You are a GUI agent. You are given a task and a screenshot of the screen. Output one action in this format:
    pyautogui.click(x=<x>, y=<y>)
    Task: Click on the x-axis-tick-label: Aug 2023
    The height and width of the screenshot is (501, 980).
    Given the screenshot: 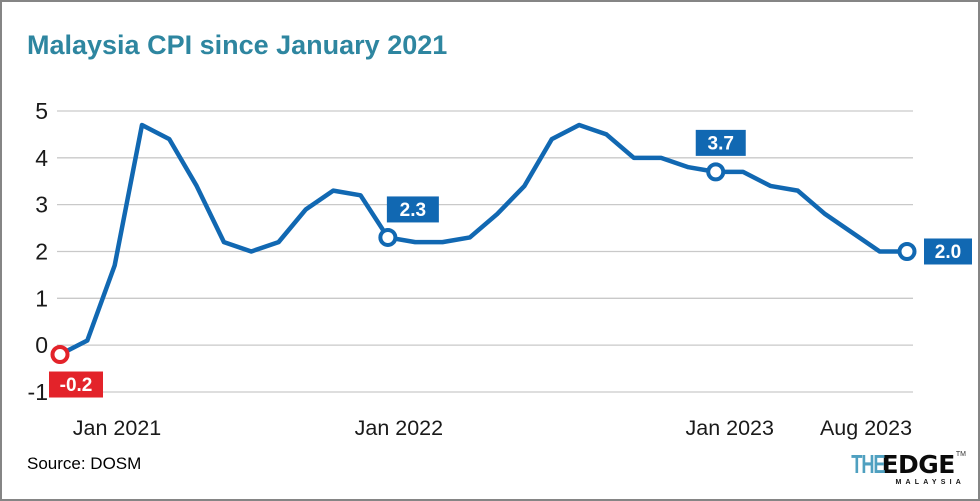 What is the action you would take?
    pyautogui.click(x=866, y=428)
    